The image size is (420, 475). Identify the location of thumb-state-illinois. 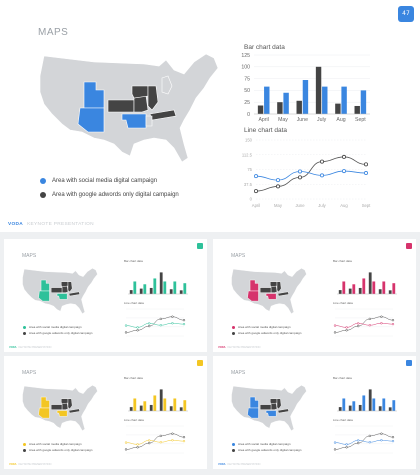
(70, 404).